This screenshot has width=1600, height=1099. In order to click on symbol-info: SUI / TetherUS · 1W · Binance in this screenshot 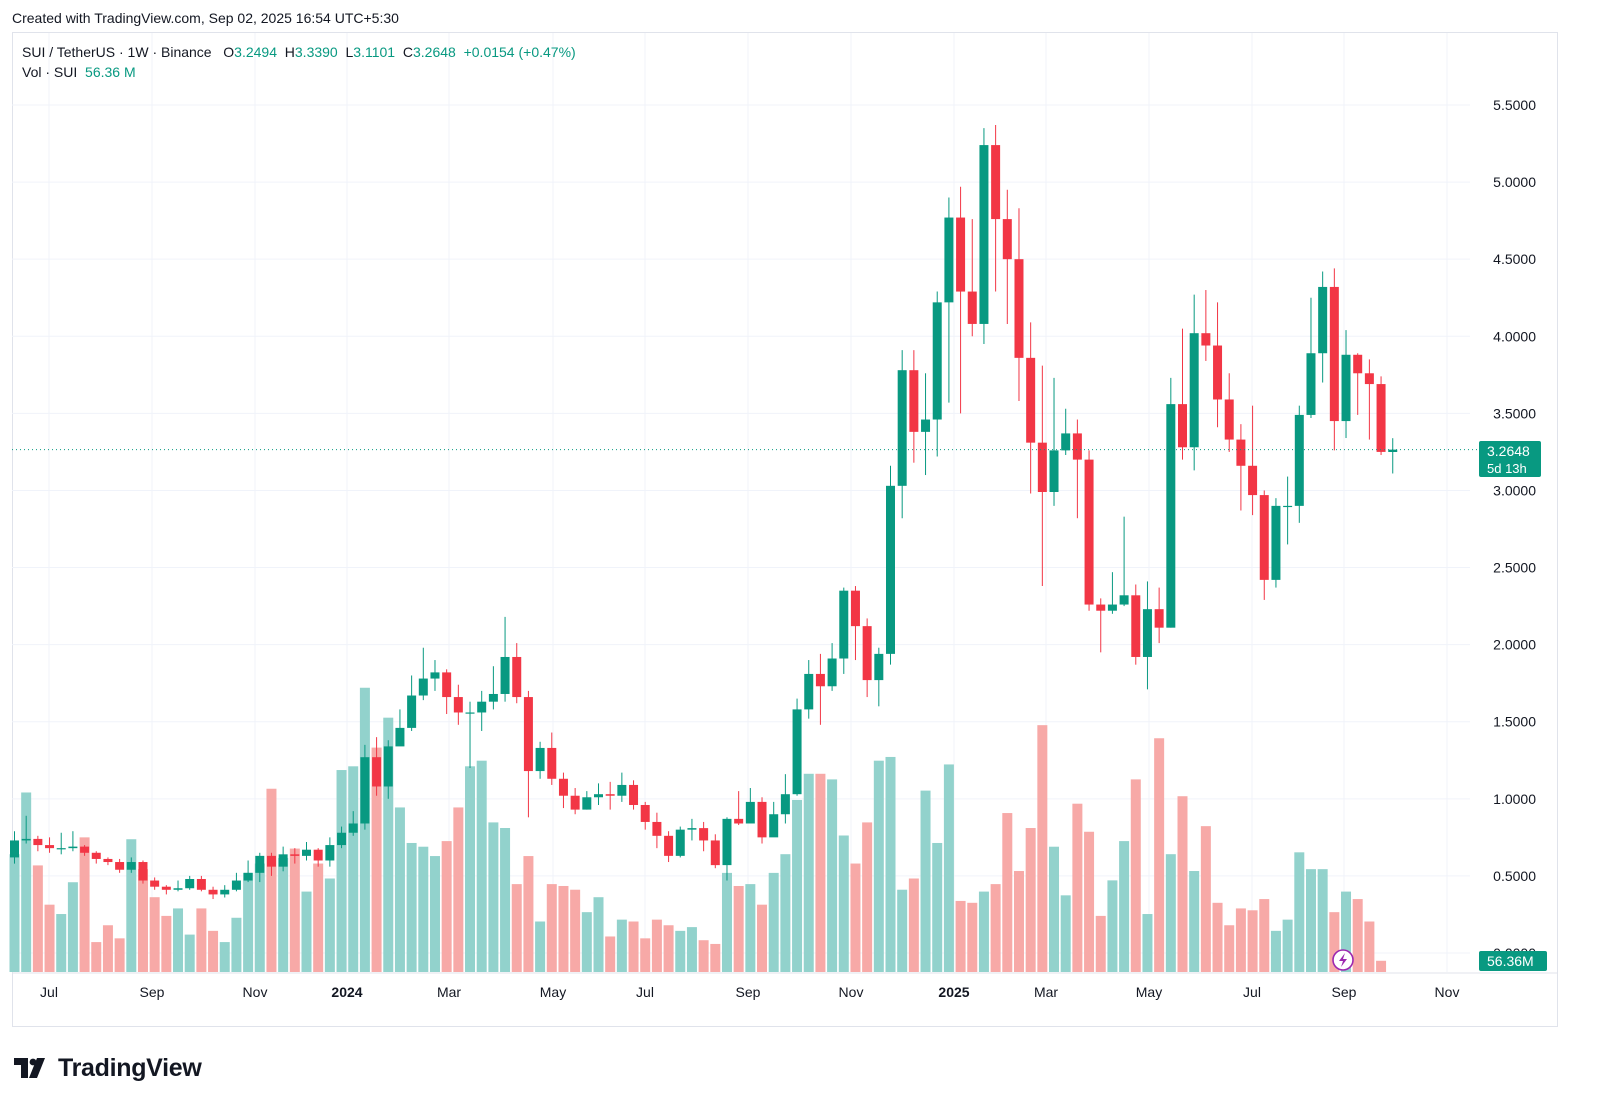, I will do `click(117, 52)`.